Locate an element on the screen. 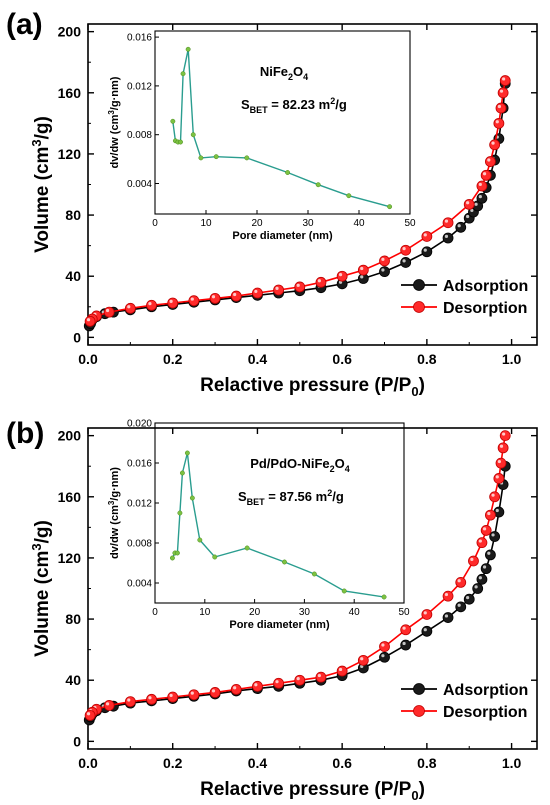 The height and width of the screenshot is (805, 550). inset-x-tick-label: 40 is located at coordinates (355, 612).